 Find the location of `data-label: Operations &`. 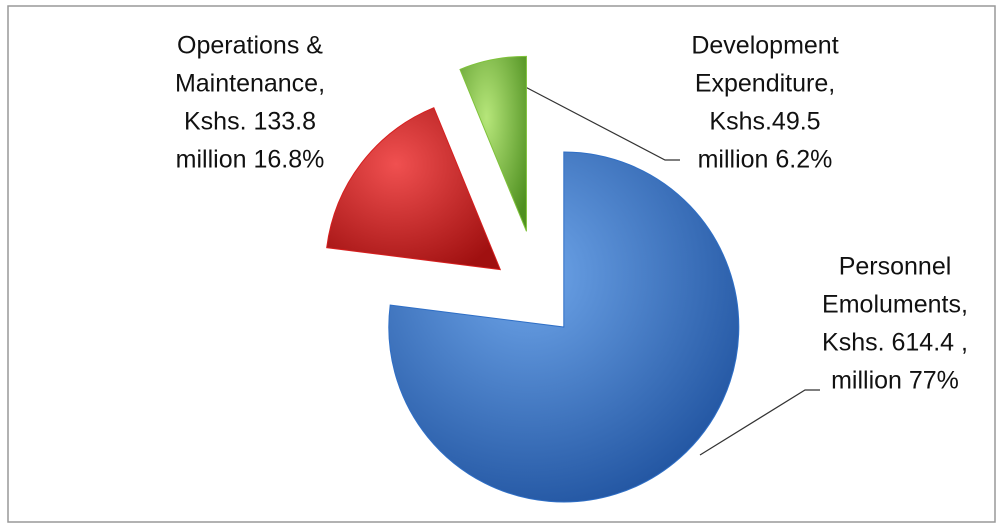

data-label: Operations & is located at coordinates (250, 46).